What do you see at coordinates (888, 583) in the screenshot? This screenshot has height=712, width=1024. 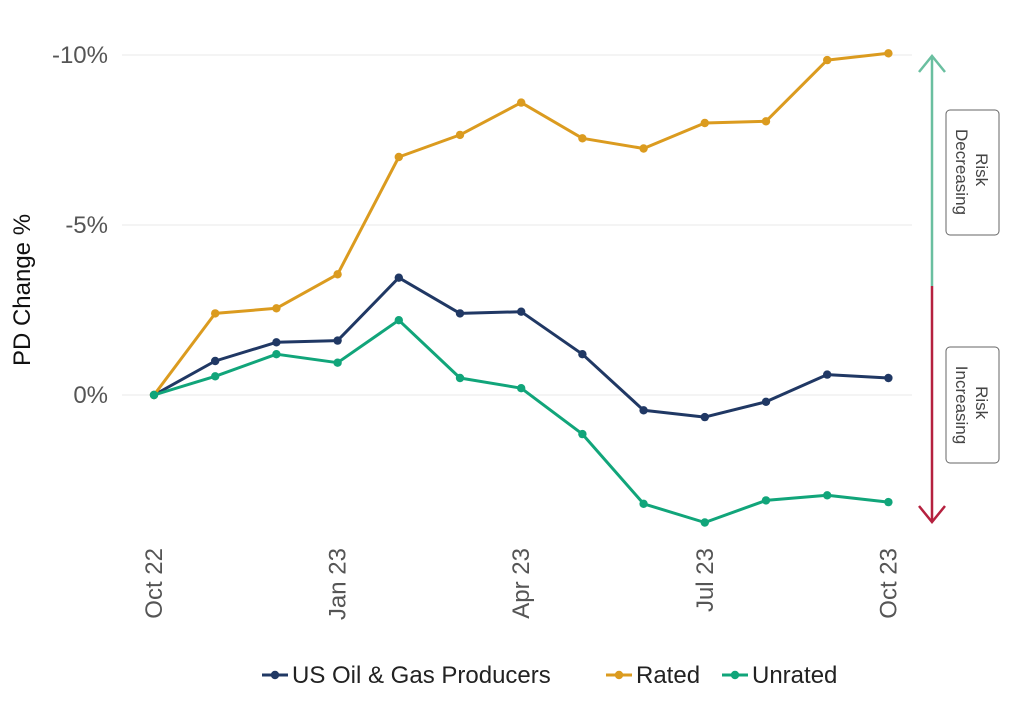 I see `x-tick-label: Oct 23` at bounding box center [888, 583].